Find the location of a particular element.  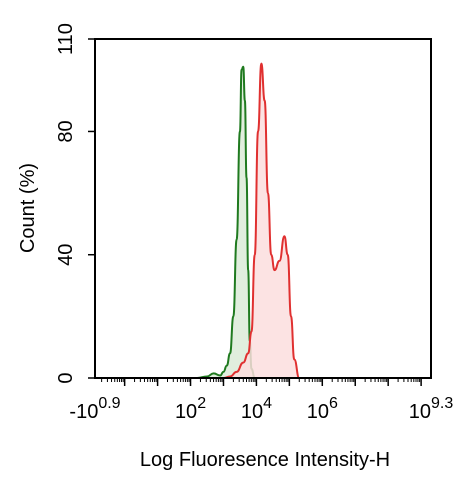

x-tick-label: 109.3 is located at coordinates (431, 409).